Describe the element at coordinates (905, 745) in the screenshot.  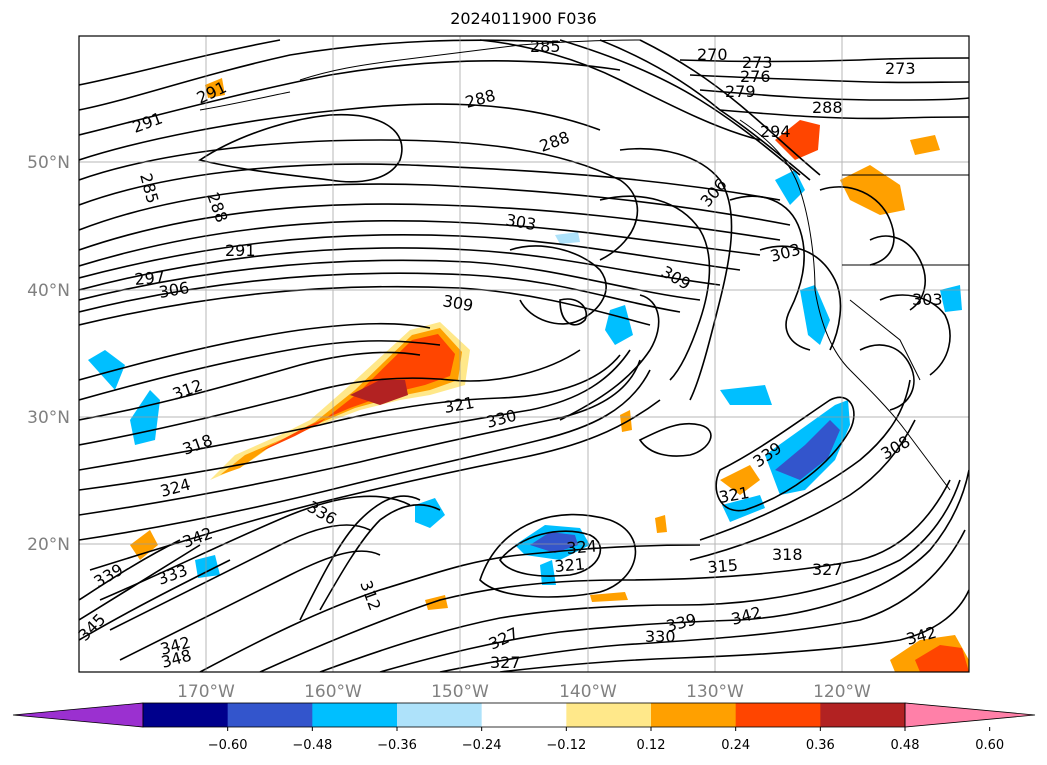
I see `colorbar-tick-label: 0.48` at that location.